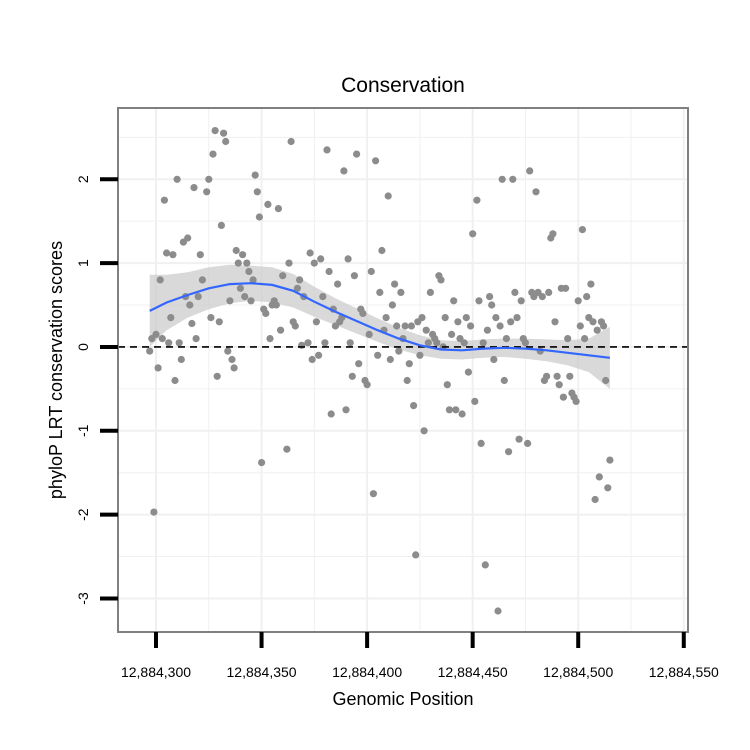 Image resolution: width=750 pixels, height=750 pixels. I want to click on y-tick-label: -1, so click(83, 430).